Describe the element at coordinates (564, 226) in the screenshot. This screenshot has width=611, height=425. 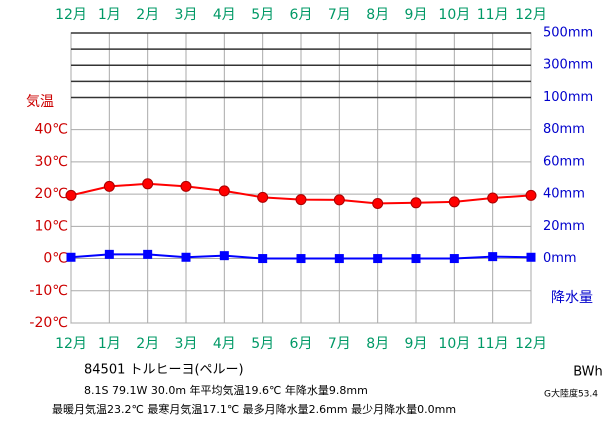
I see `y2-tick-label: 20mm` at that location.